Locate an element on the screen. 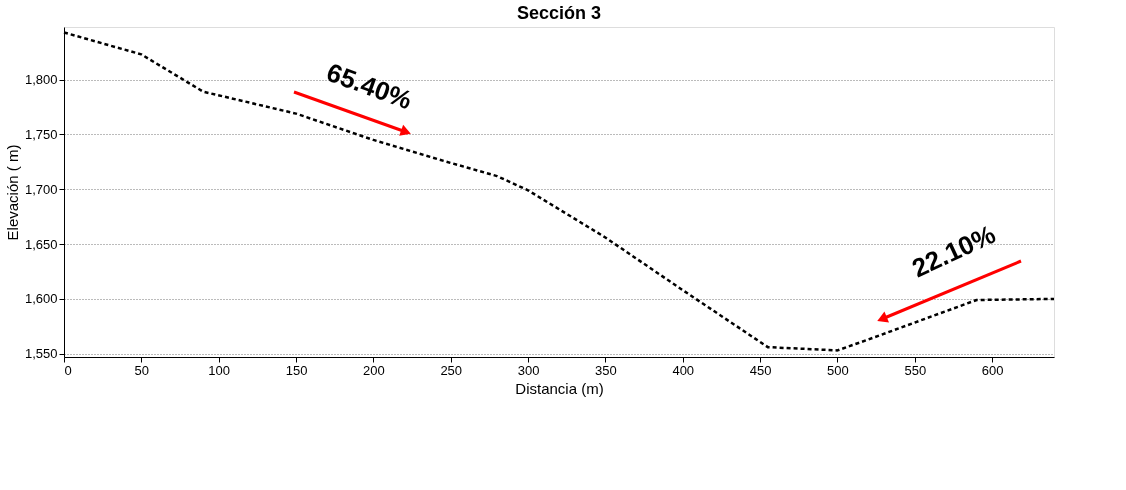 This screenshot has width=1126, height=490. y-tick-label: 1,800 is located at coordinates (41, 80).